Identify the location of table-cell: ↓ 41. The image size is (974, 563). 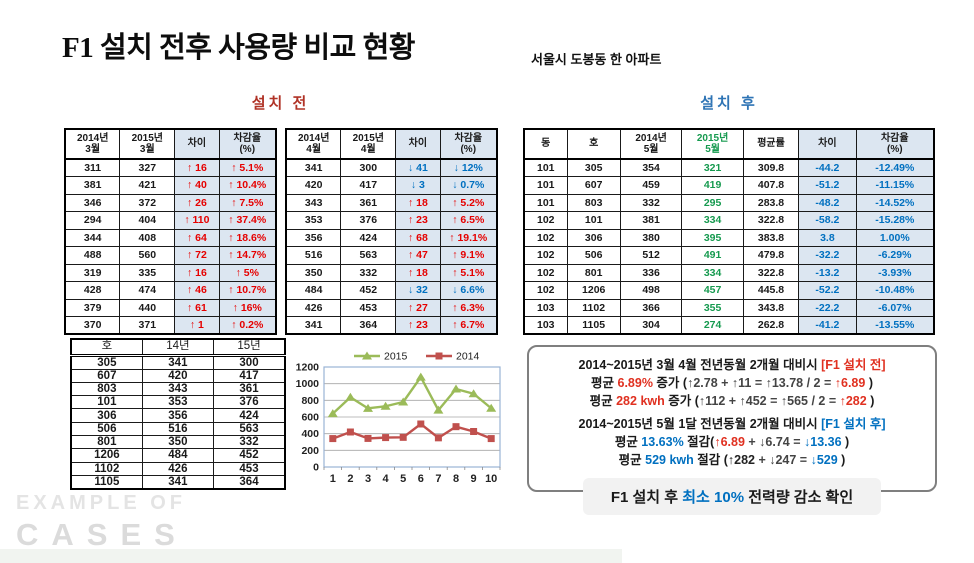
(418, 167).